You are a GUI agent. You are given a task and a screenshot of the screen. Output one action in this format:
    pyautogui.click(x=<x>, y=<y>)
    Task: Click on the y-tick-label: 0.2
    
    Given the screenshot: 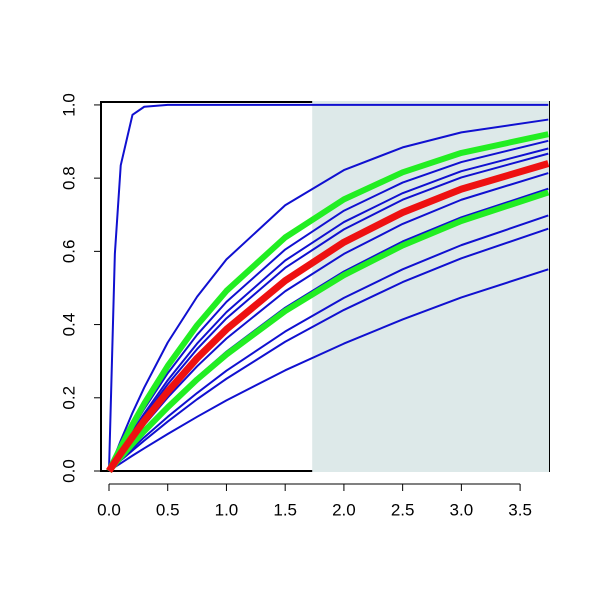 What is the action you would take?
    pyautogui.click(x=68, y=398)
    